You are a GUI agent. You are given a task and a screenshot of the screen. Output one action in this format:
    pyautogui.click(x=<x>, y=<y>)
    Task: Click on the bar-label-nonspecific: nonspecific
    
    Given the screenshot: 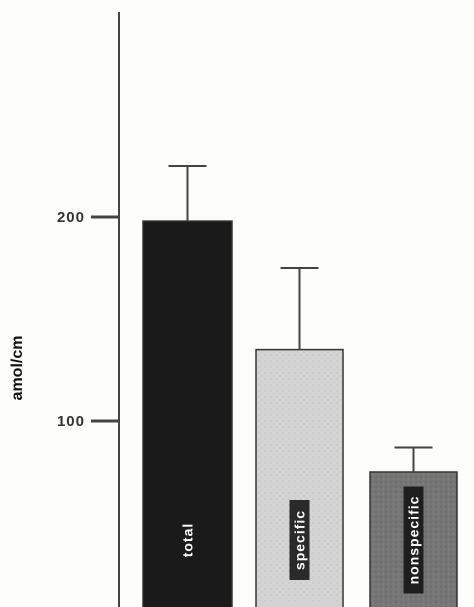 What is the action you would take?
    pyautogui.click(x=414, y=540)
    